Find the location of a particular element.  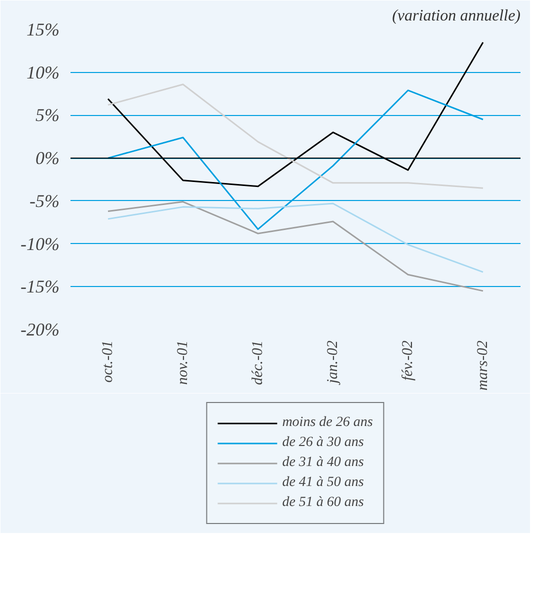

y-tick-label: 10% is located at coordinates (43, 72).